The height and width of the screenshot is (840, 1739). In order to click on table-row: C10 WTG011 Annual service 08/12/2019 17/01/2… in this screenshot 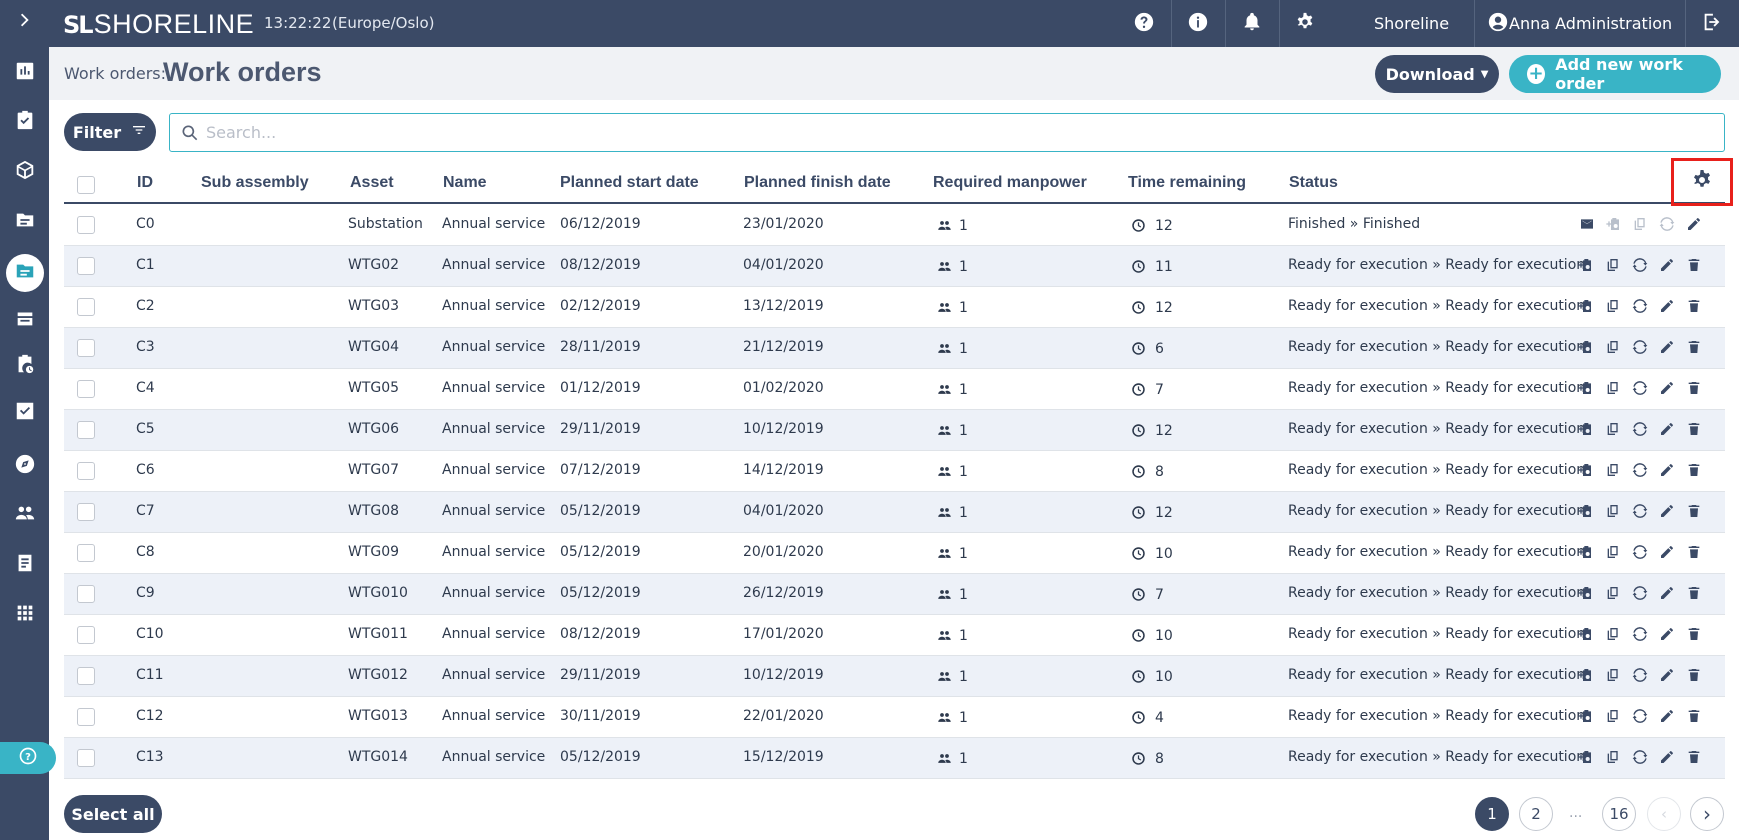, I will do `click(894, 635)`.